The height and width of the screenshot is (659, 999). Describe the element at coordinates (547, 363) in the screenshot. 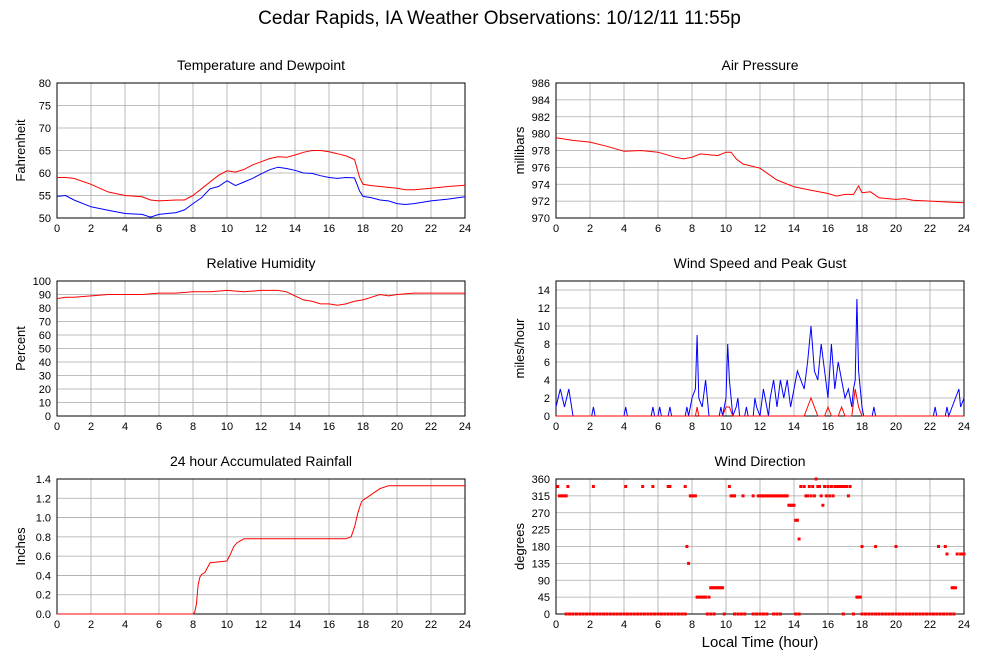

I see `y-tick-label: 6` at that location.